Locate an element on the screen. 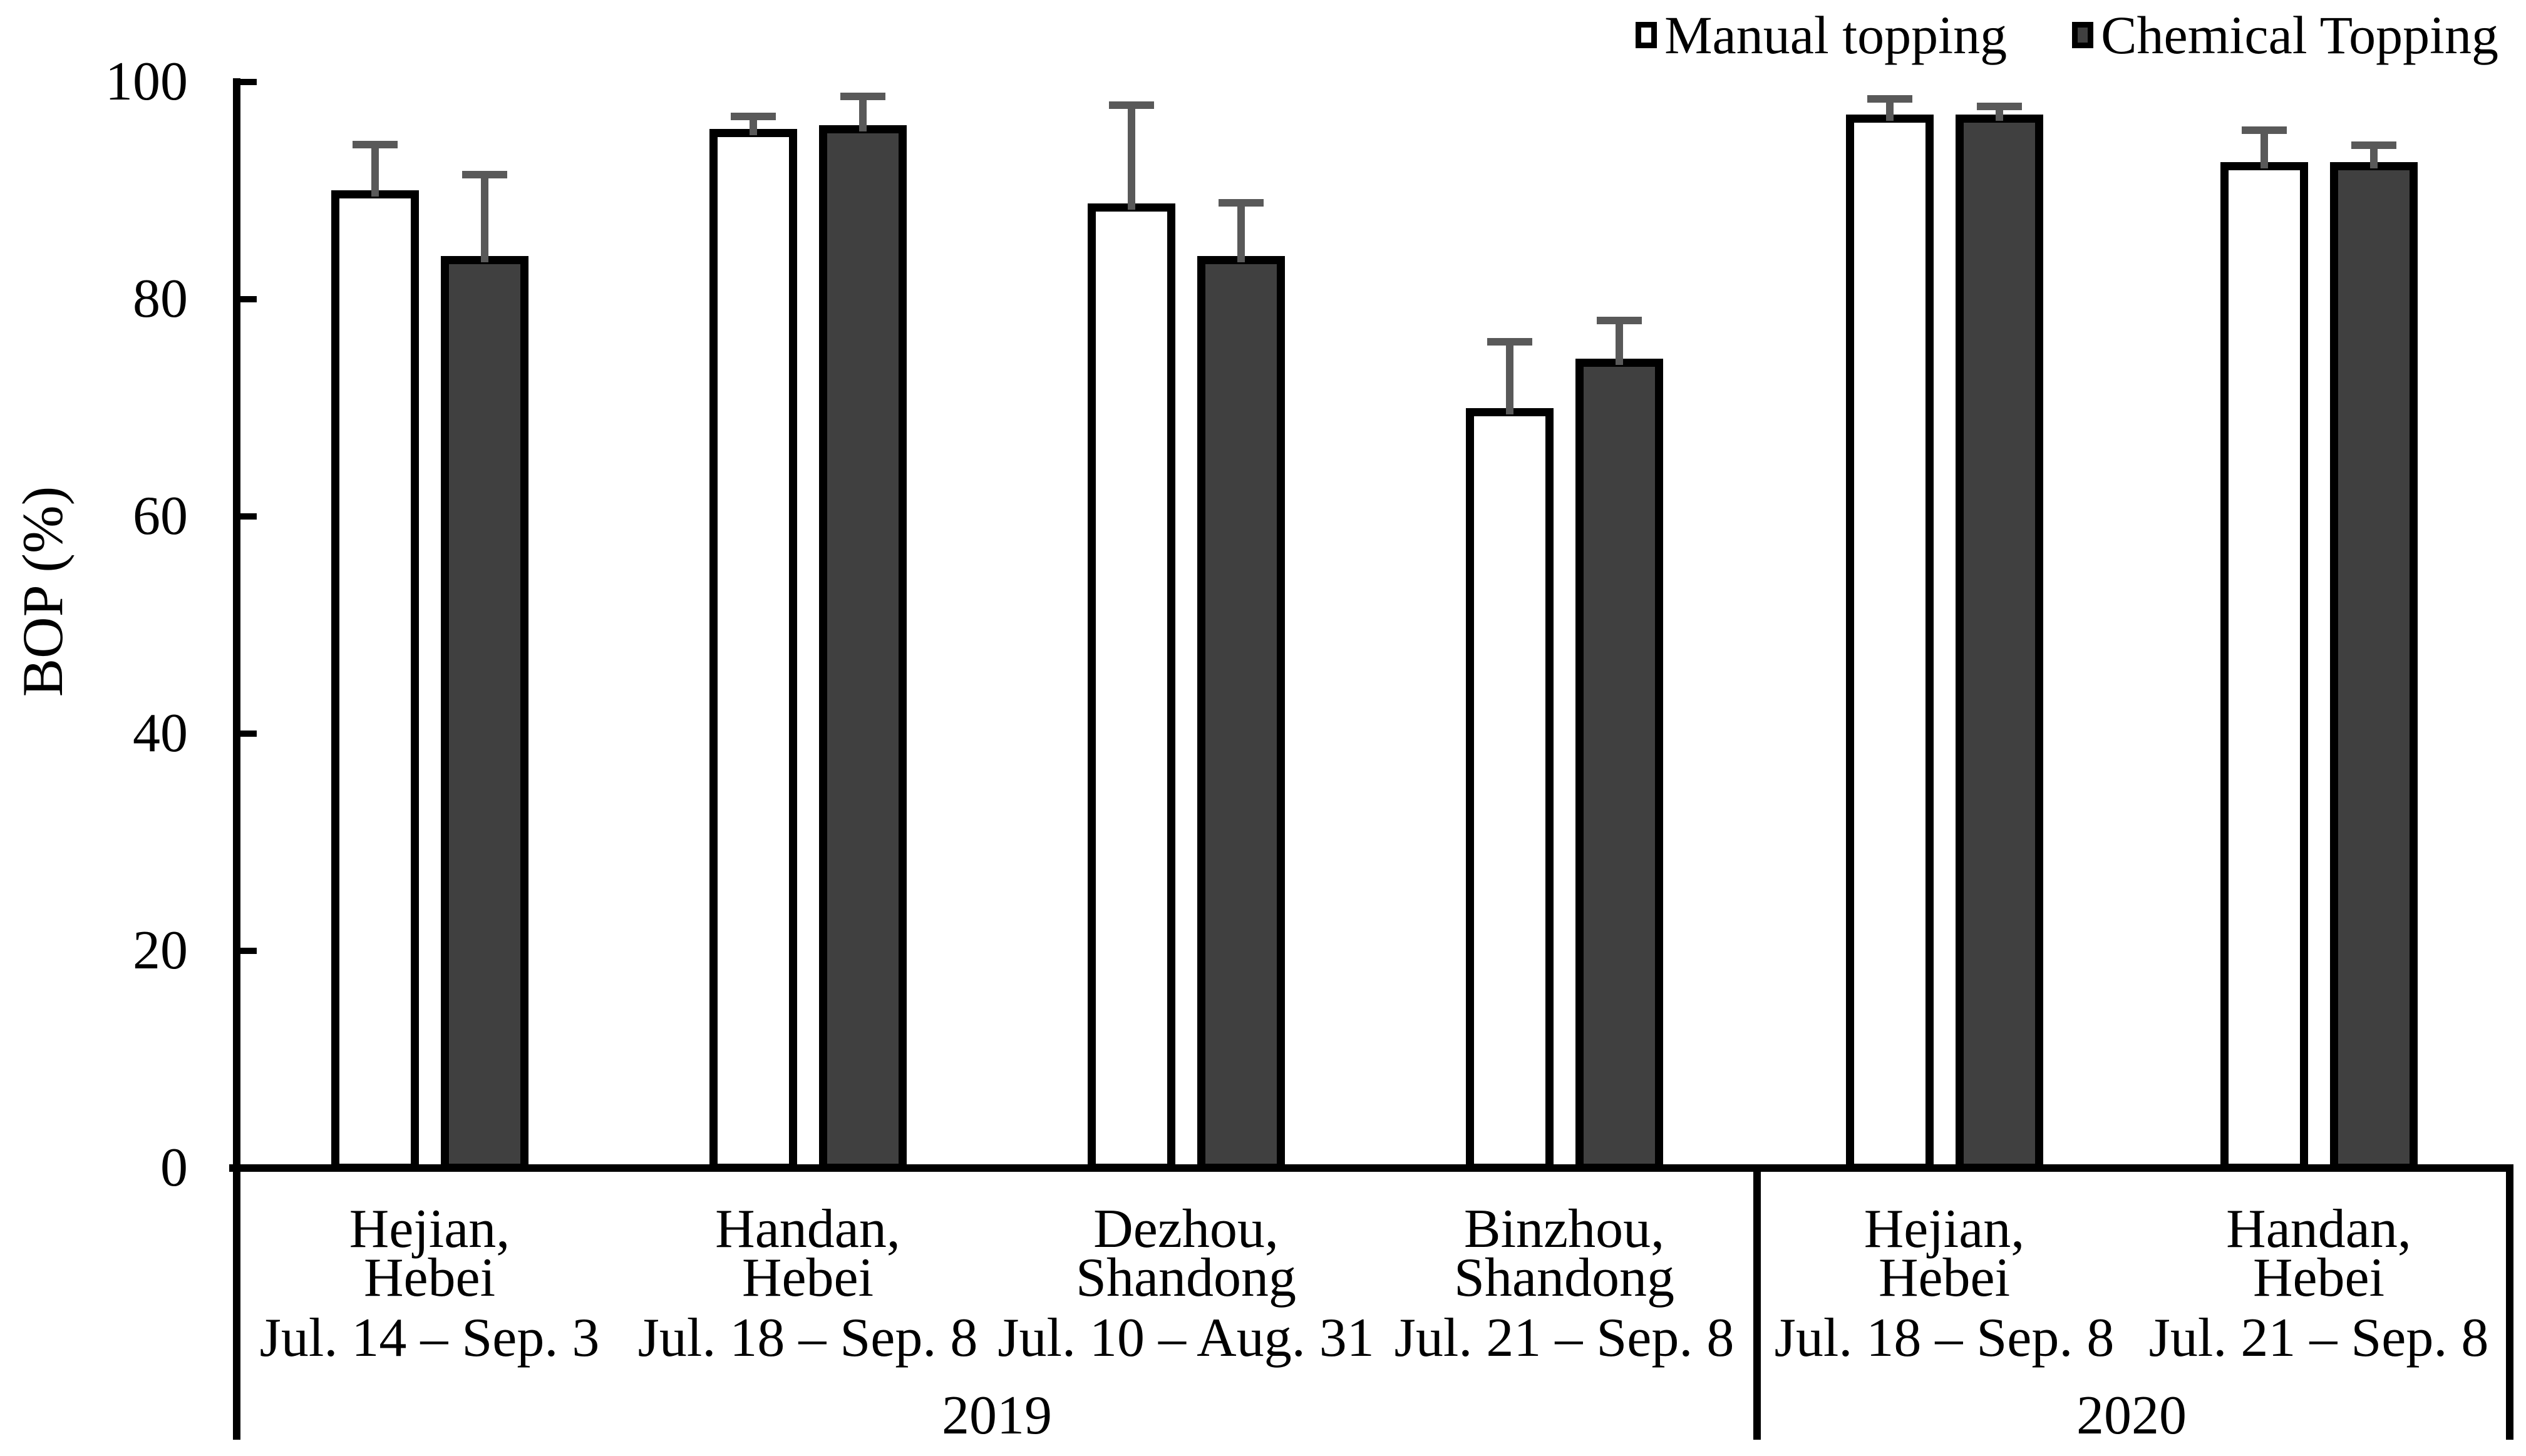 The image size is (2526, 1456). legend-label-chemical: Chemical Topping is located at coordinates (2299, 35).